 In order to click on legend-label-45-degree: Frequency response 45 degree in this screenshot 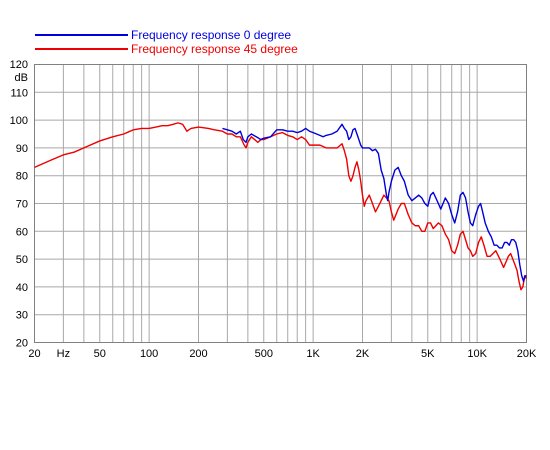, I will do `click(214, 49)`.